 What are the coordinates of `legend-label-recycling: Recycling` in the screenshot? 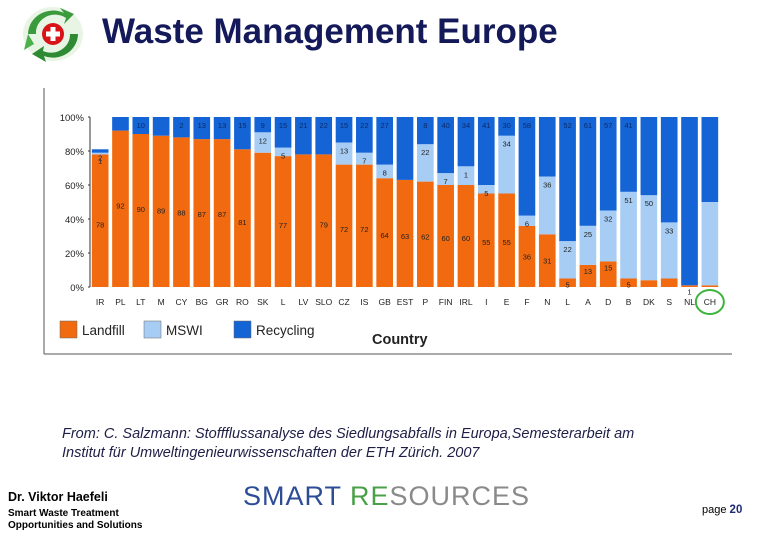 It's located at (285, 330).